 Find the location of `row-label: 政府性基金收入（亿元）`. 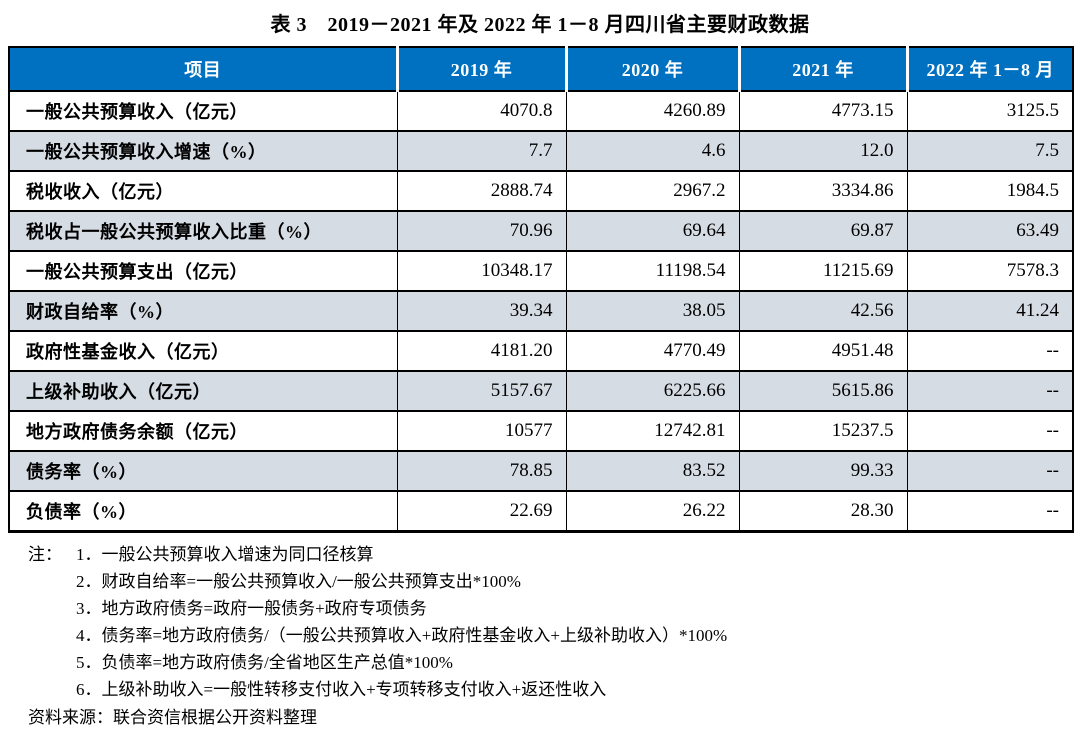

row-label: 政府性基金收入（亿元） is located at coordinates (203, 350).